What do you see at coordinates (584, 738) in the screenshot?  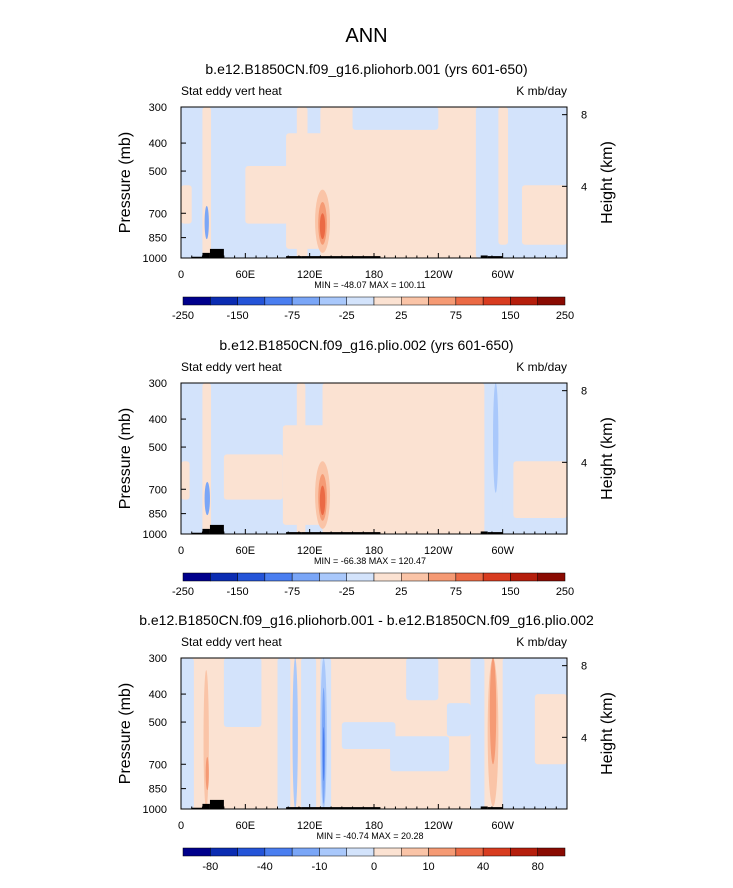 I see `ytick-right-label: 4` at bounding box center [584, 738].